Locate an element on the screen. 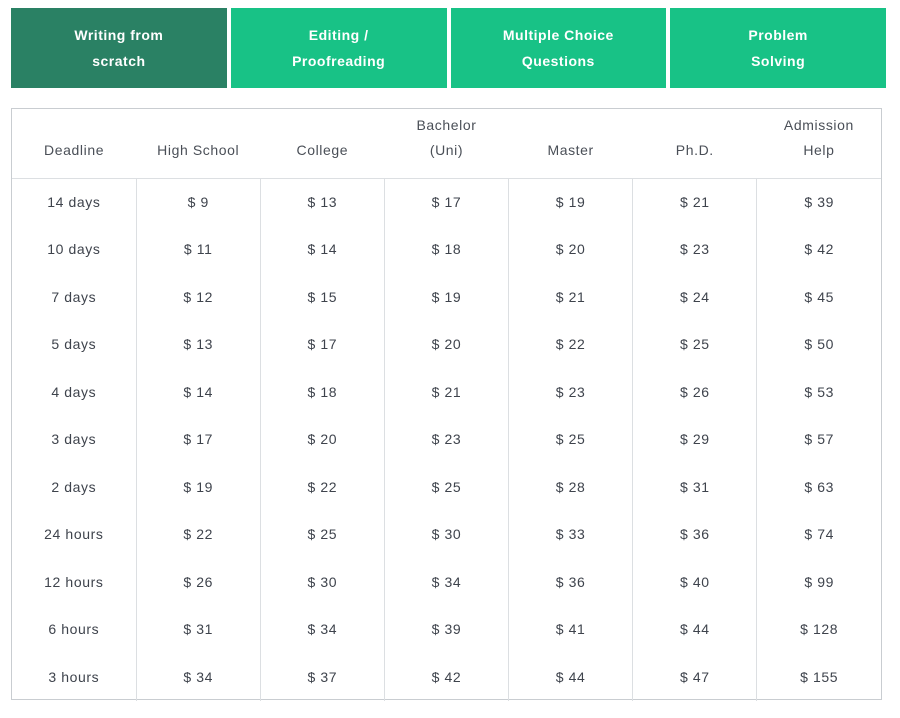  price-cell: $ 45 is located at coordinates (819, 296).